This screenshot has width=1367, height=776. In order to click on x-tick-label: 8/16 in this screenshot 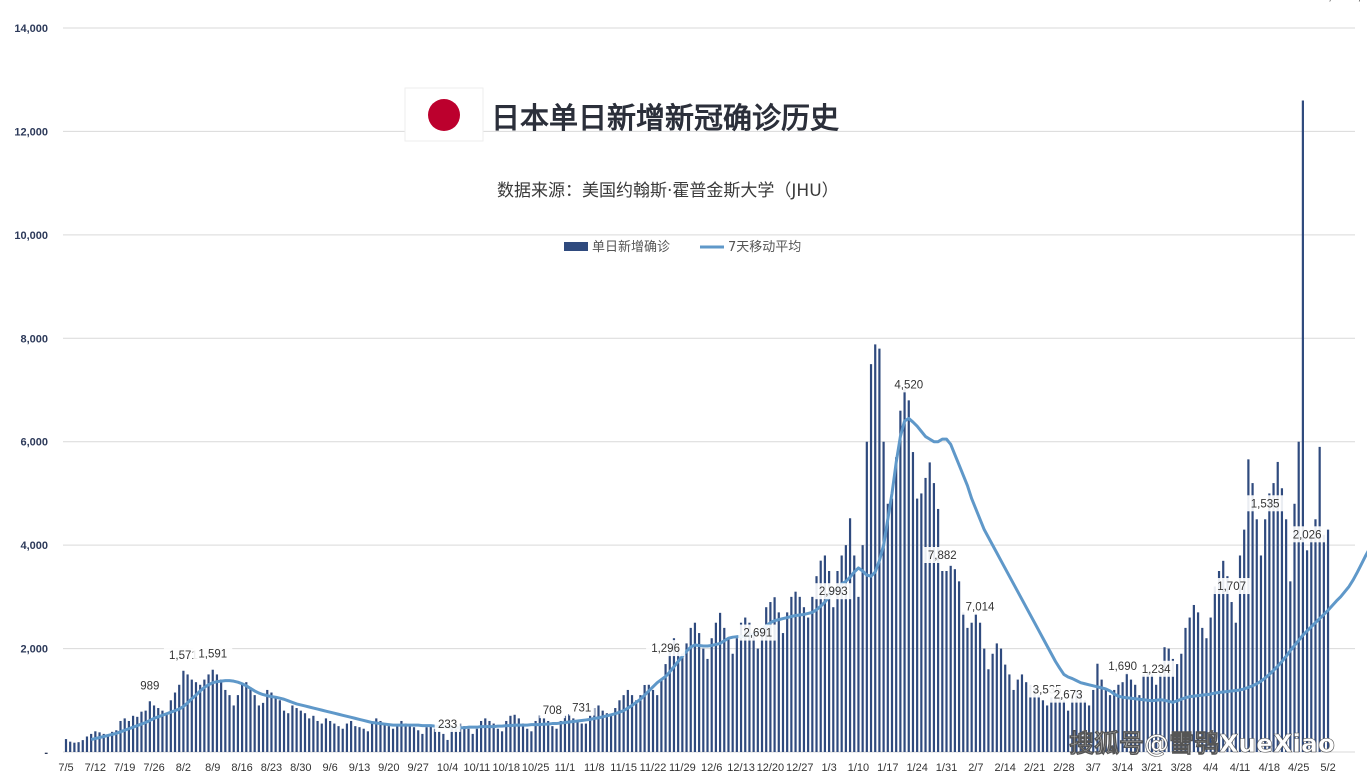, I will do `click(241, 768)`.